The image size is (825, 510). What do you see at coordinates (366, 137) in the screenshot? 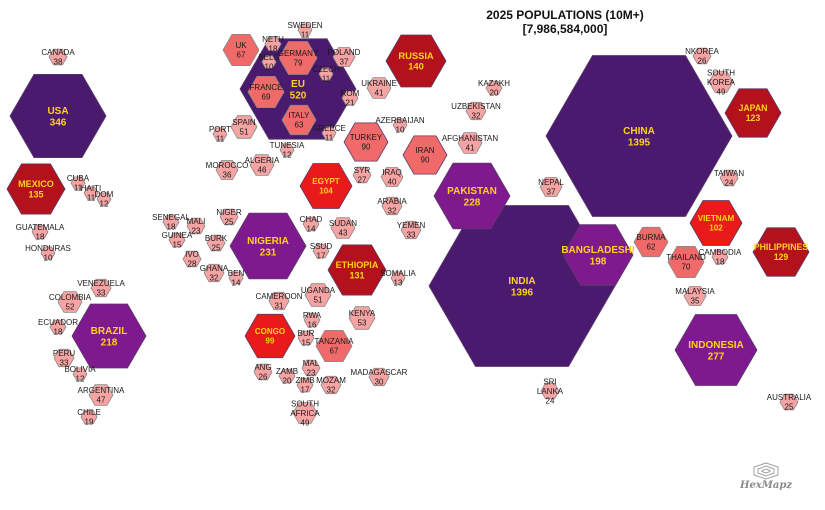
I see `hex-name-turkey: TURKEY` at bounding box center [366, 137].